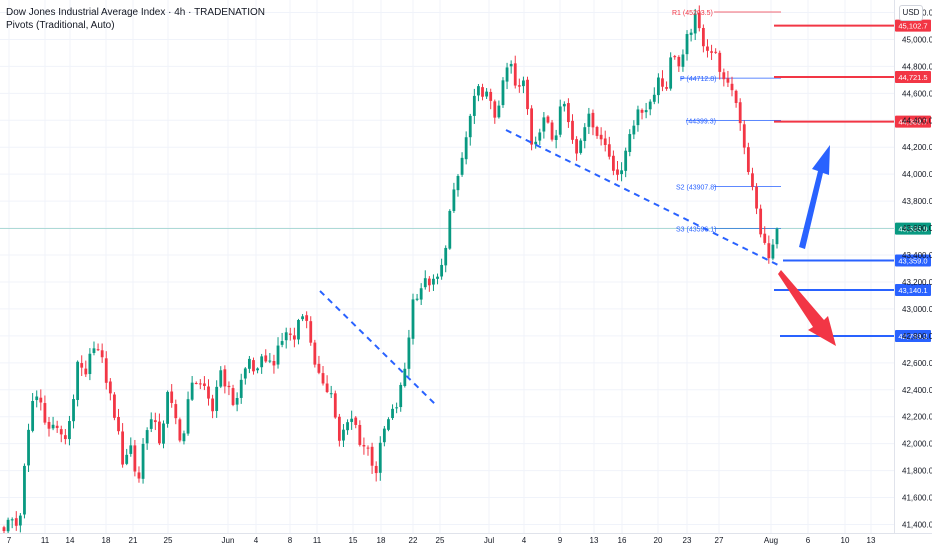 This screenshot has width=932, height=550. What do you see at coordinates (698, 79) in the screenshot?
I see `pivot-label-p: P (44712.8)` at bounding box center [698, 79].